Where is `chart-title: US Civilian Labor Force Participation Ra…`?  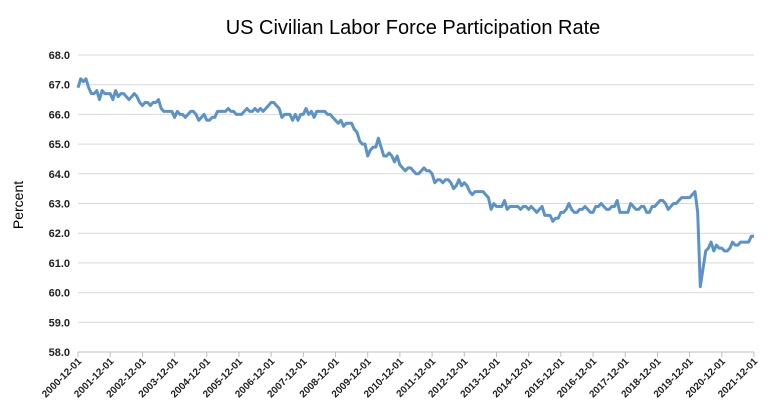 chart-title: US Civilian Labor Force Participation Ra… is located at coordinates (413, 28).